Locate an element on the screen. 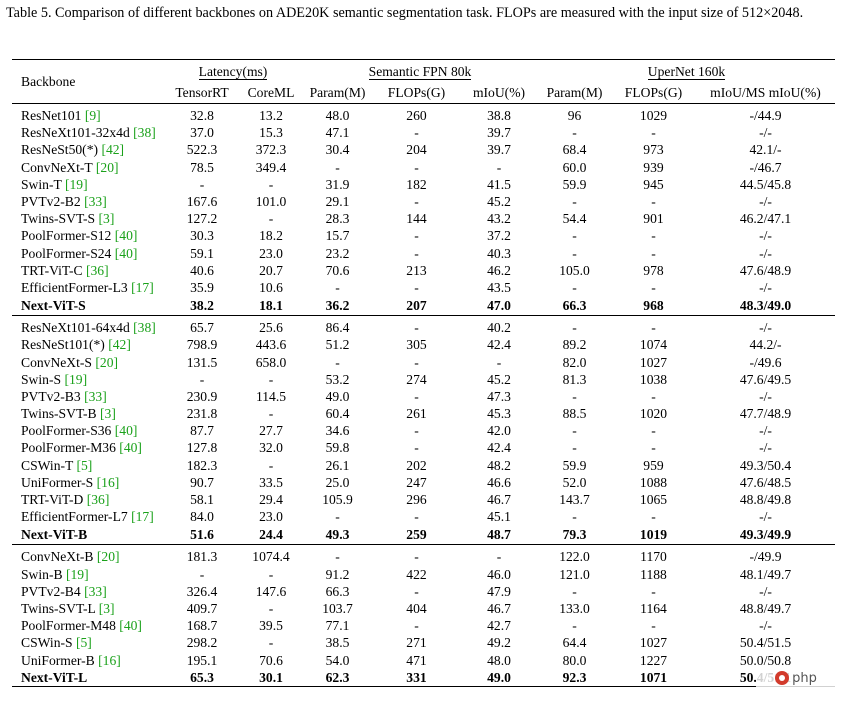 This screenshot has height=710, width=846. value-cell: 47.6/48.5 is located at coordinates (765, 482).